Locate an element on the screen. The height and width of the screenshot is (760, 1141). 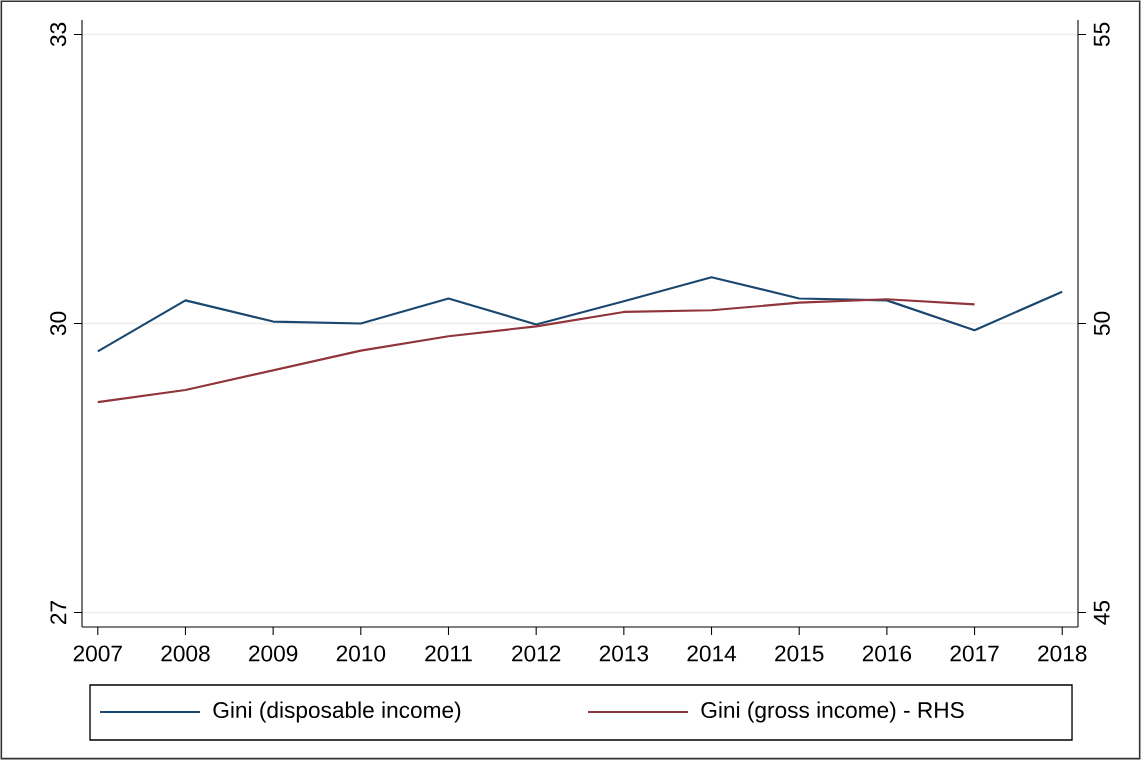
x-tick-label: 2010 is located at coordinates (361, 653).